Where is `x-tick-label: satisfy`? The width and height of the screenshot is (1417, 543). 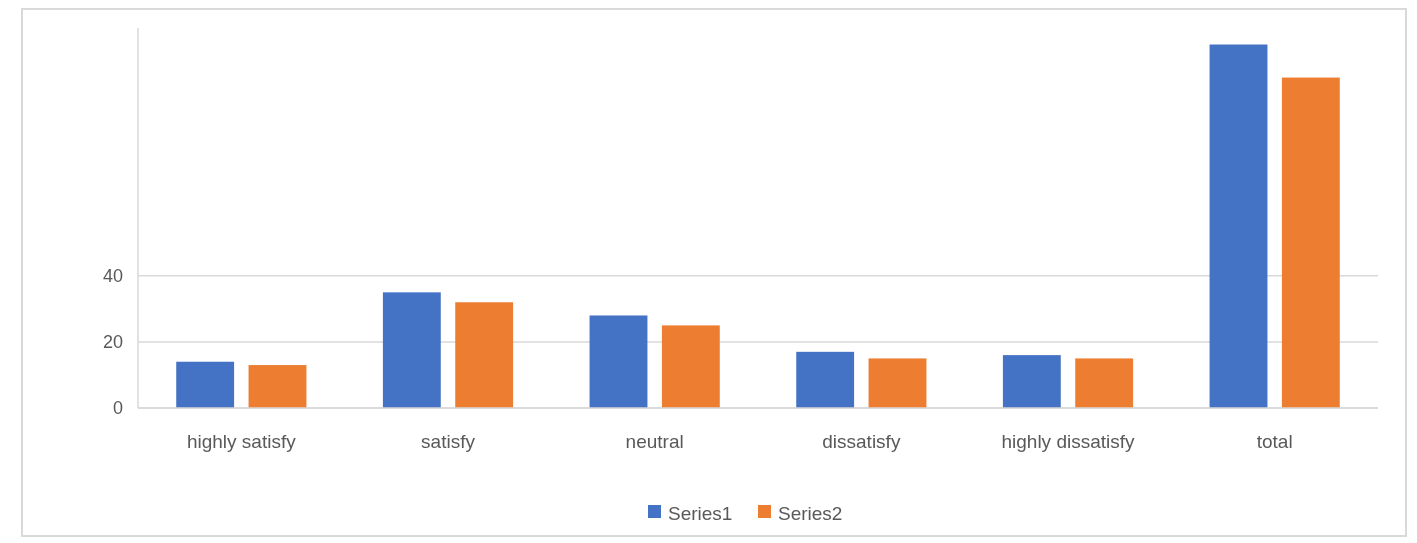 x-tick-label: satisfy is located at coordinates (448, 441).